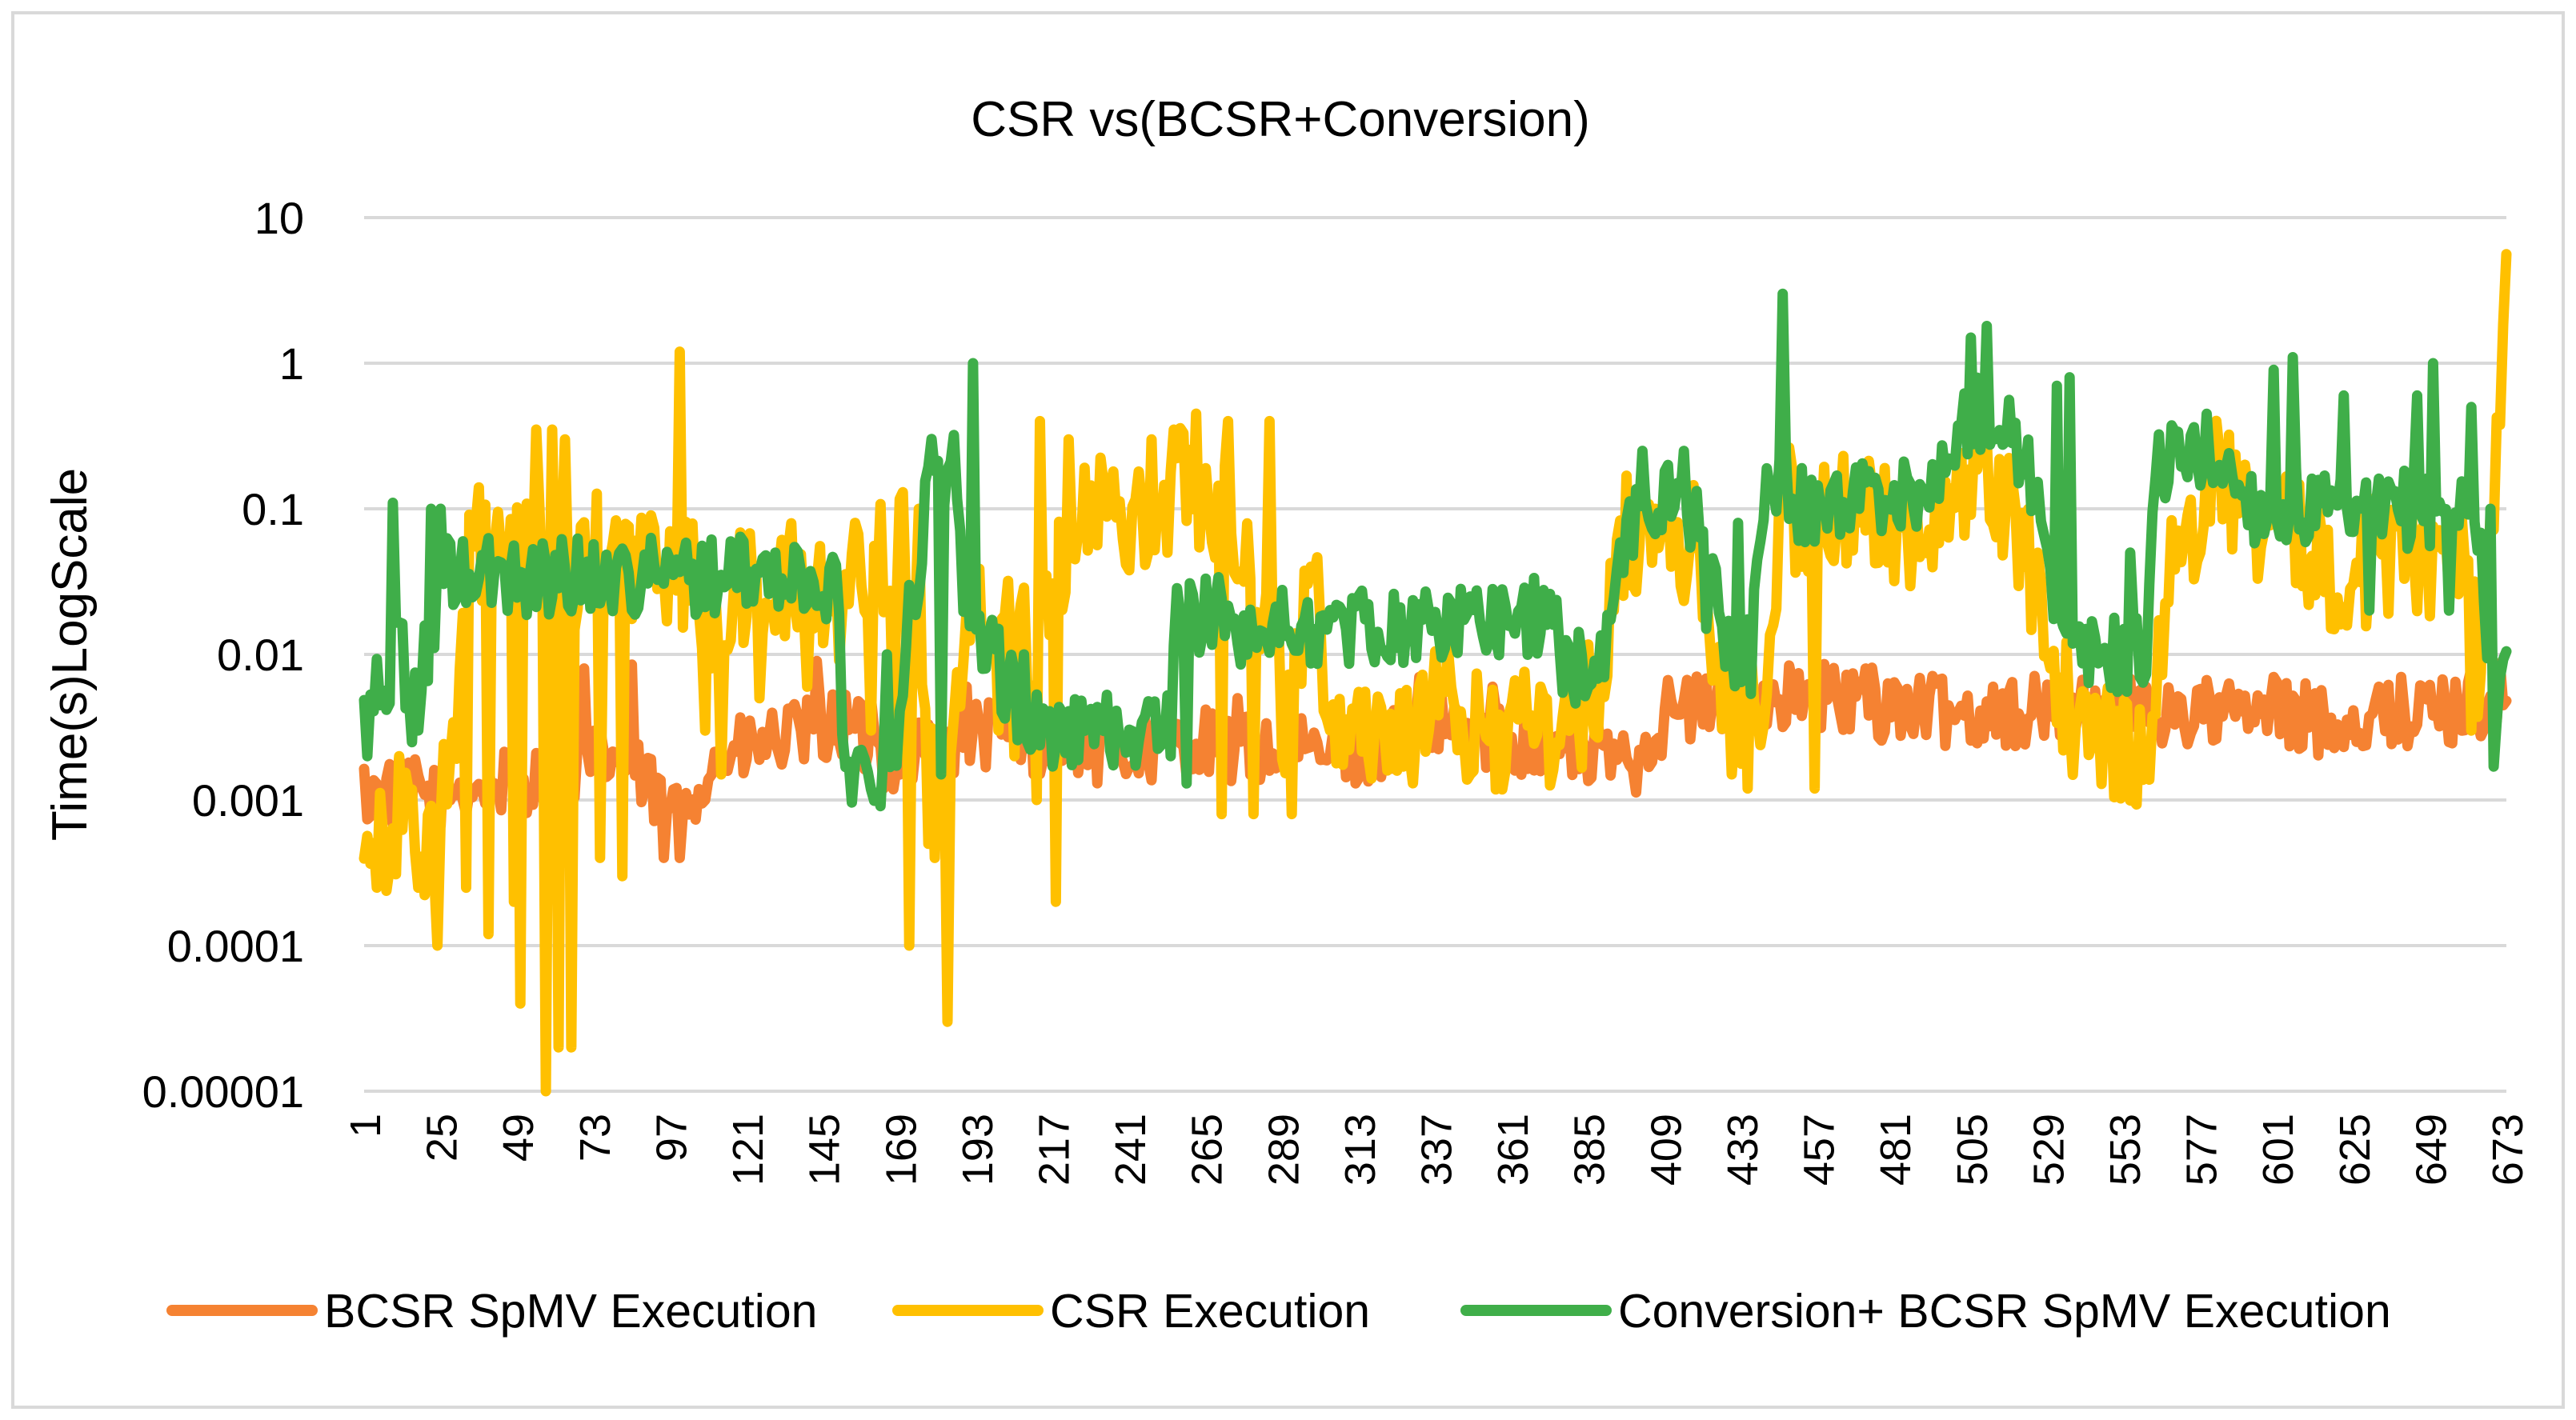 The width and height of the screenshot is (2576, 1420). I want to click on x-tick-label: 433, so click(1743, 1150).